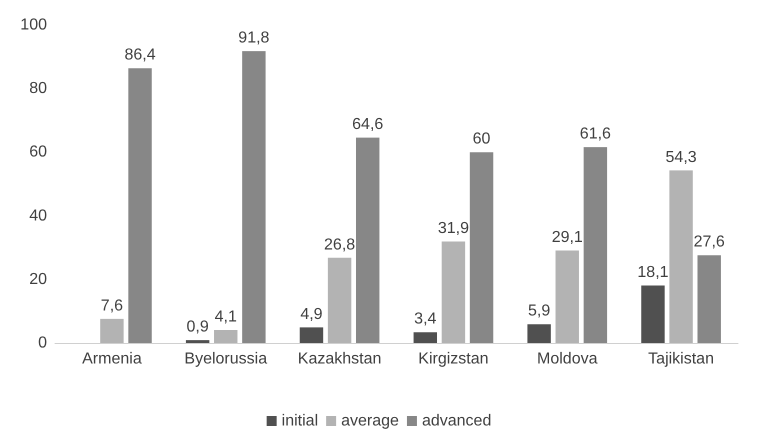 The height and width of the screenshot is (438, 758). What do you see at coordinates (43, 343) in the screenshot?
I see `y-tick-label: 0` at bounding box center [43, 343].